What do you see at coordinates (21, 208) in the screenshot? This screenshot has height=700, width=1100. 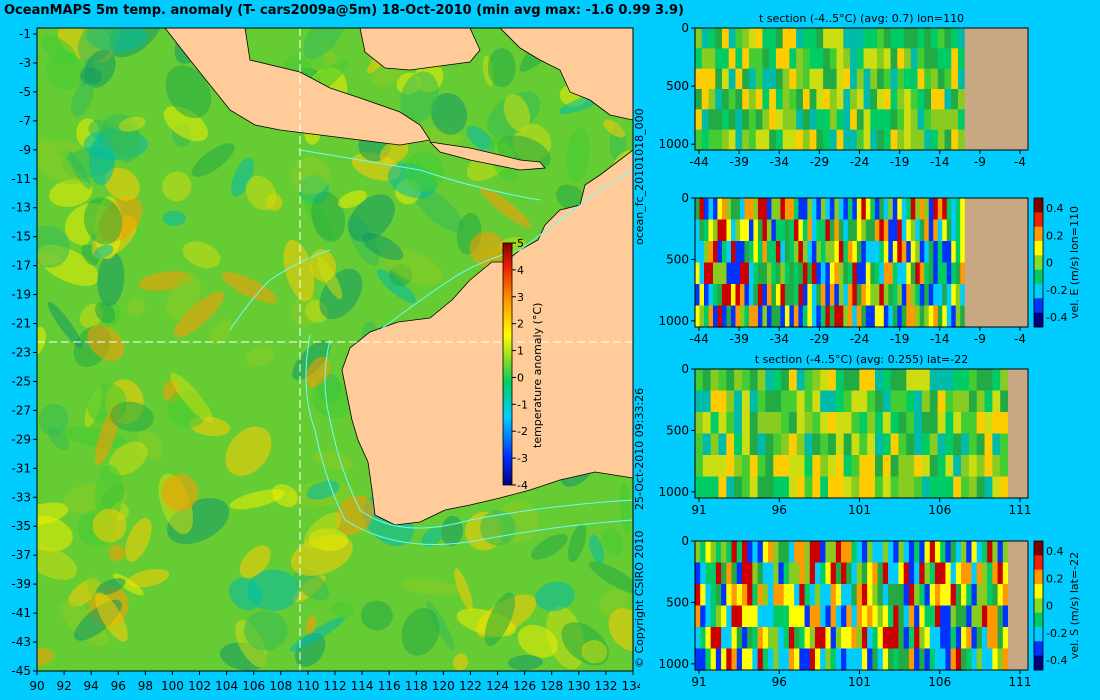 I see `lat-tick-label: -13` at bounding box center [21, 208].